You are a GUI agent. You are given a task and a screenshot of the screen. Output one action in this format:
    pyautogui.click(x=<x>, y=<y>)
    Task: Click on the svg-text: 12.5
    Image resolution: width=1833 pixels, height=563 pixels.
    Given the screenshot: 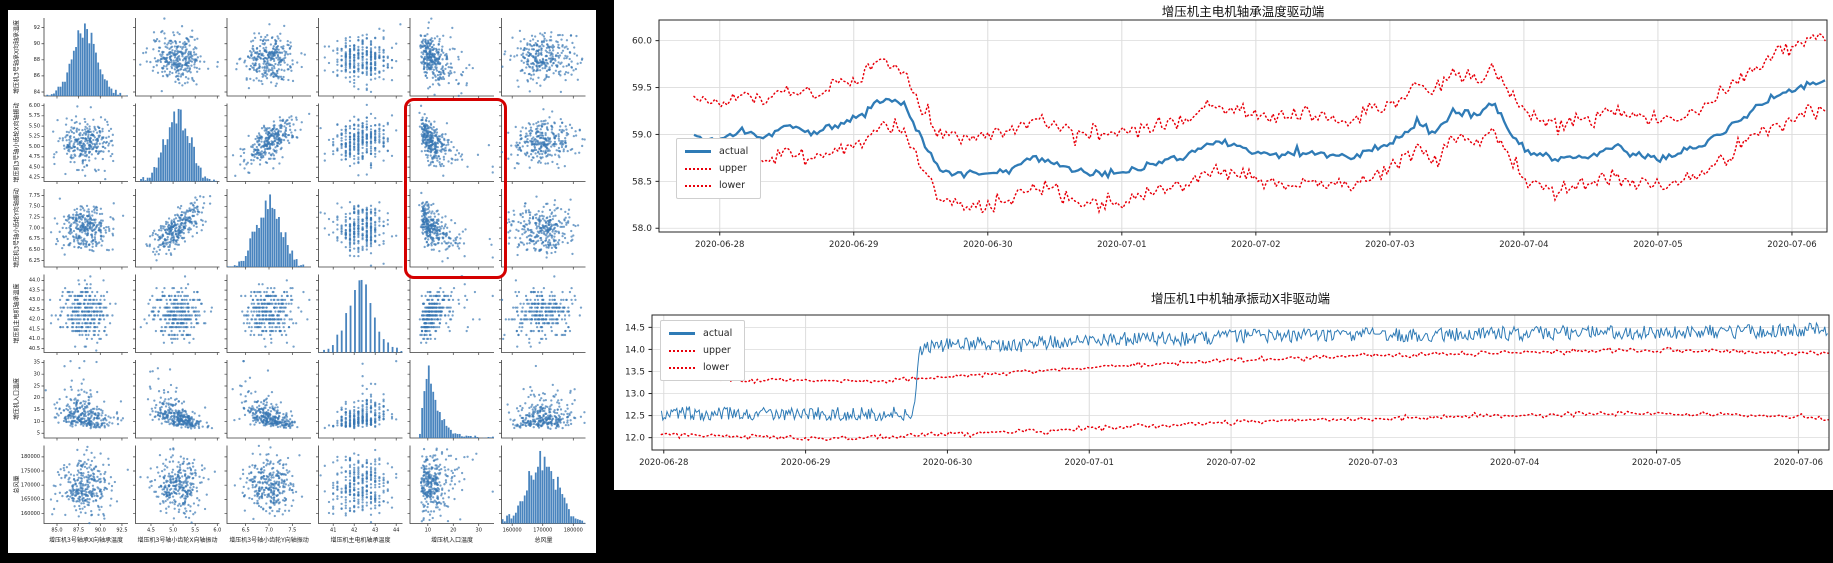 What is the action you would take?
    pyautogui.click(x=635, y=417)
    